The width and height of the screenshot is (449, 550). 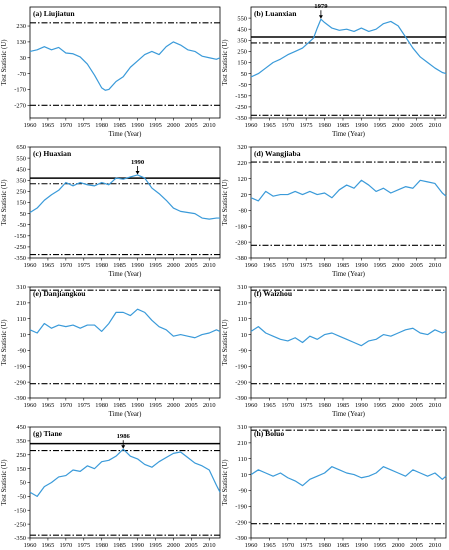 What do you see at coordinates (30, 545) in the screenshot?
I see `x-tick-label: 1960` at bounding box center [30, 545].